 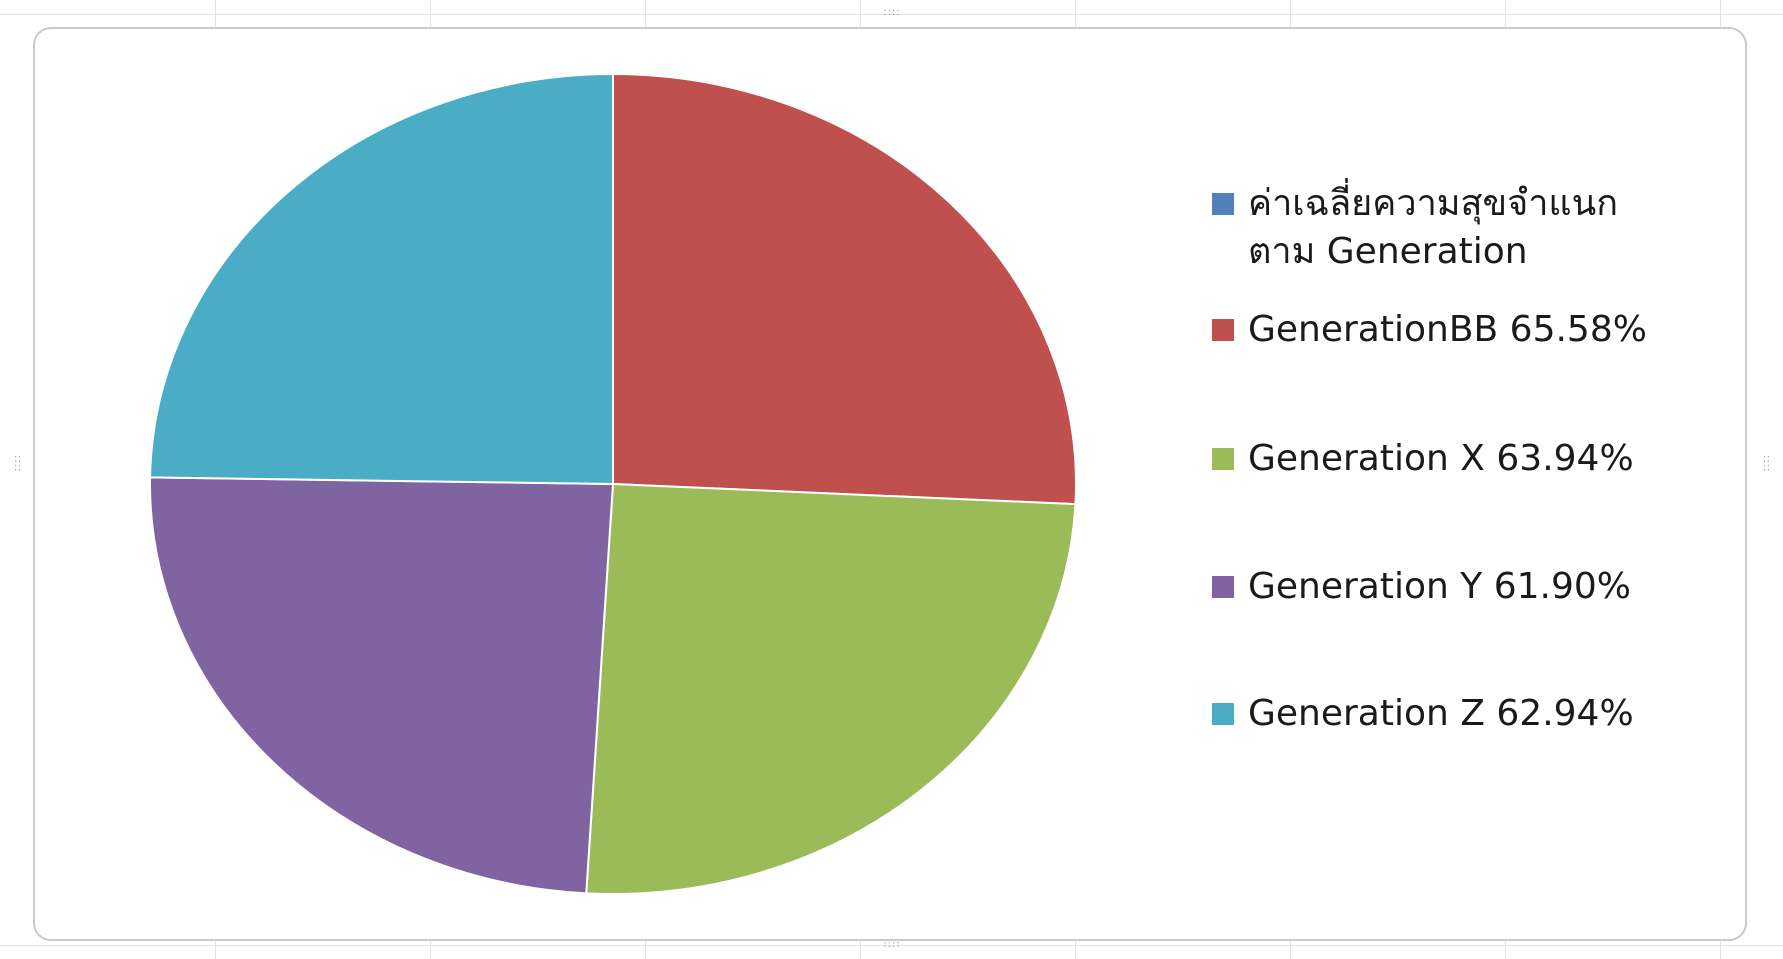 I want to click on resize-handle-right: ::::, so click(x=1766, y=464).